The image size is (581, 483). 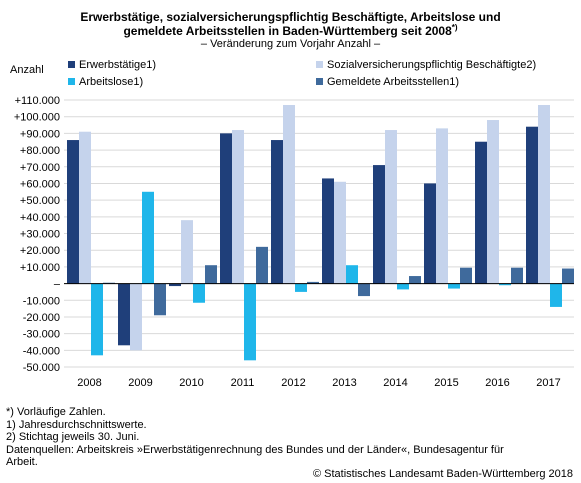 What do you see at coordinates (57, 285) in the screenshot?
I see `y-tick-label: –` at bounding box center [57, 285].